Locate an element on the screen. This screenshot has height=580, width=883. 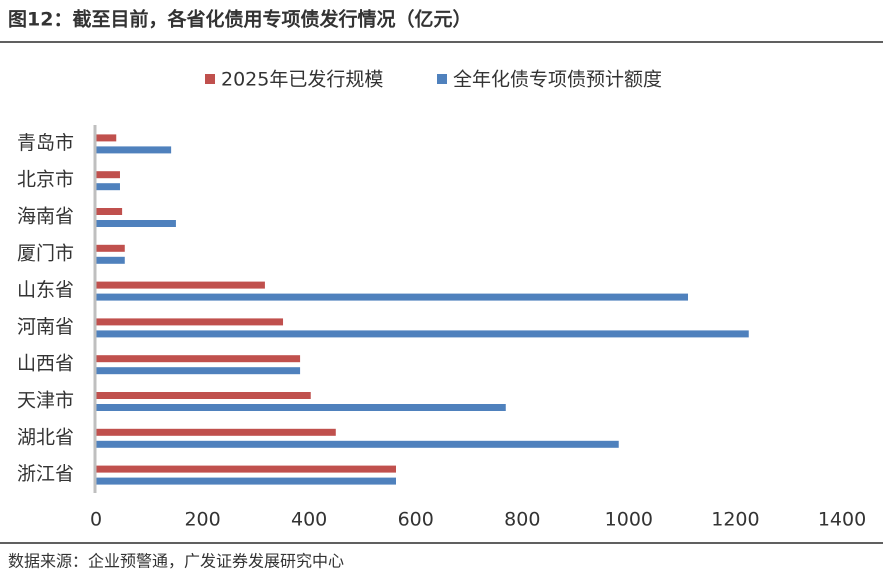
x-tick-label: 0 is located at coordinates (96, 520).